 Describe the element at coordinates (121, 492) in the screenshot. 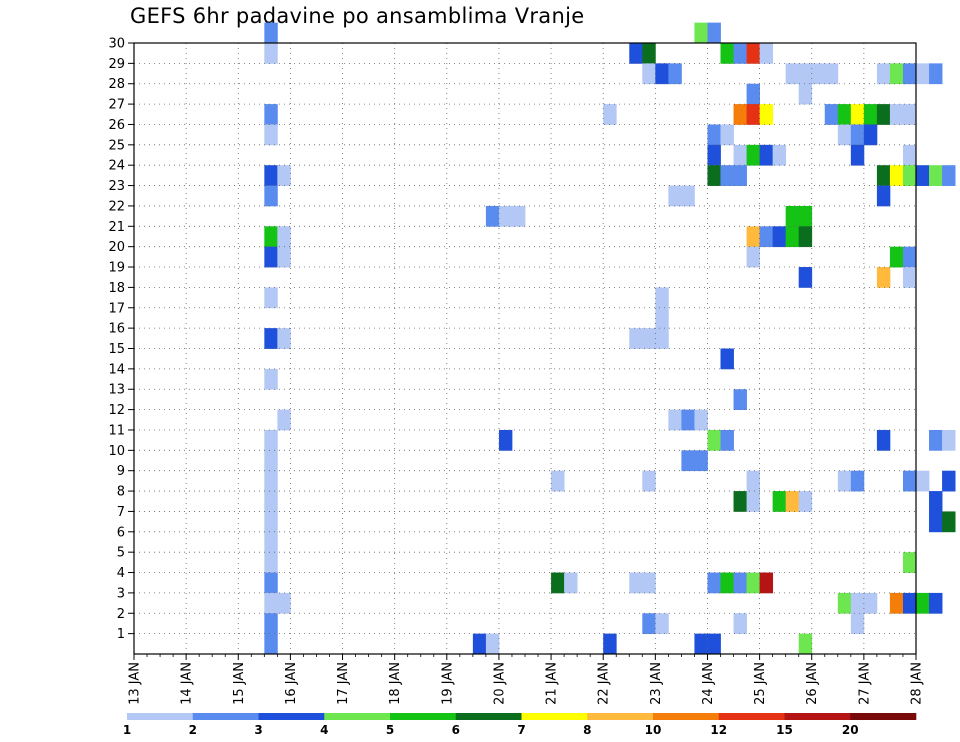

I see `y-tick-label: 8` at that location.